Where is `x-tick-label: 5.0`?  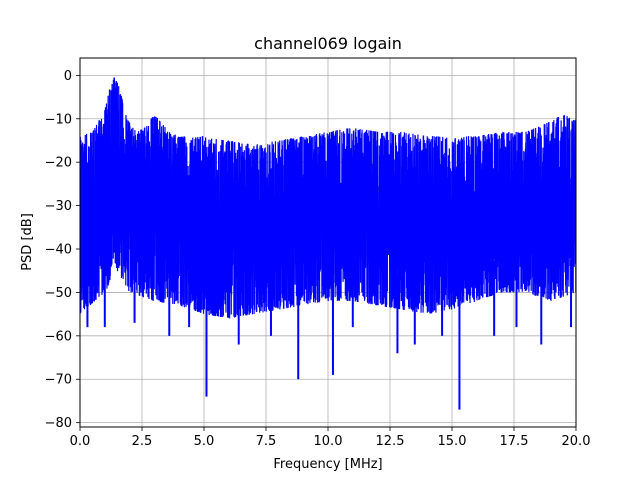
x-tick-label: 5.0 is located at coordinates (204, 441).